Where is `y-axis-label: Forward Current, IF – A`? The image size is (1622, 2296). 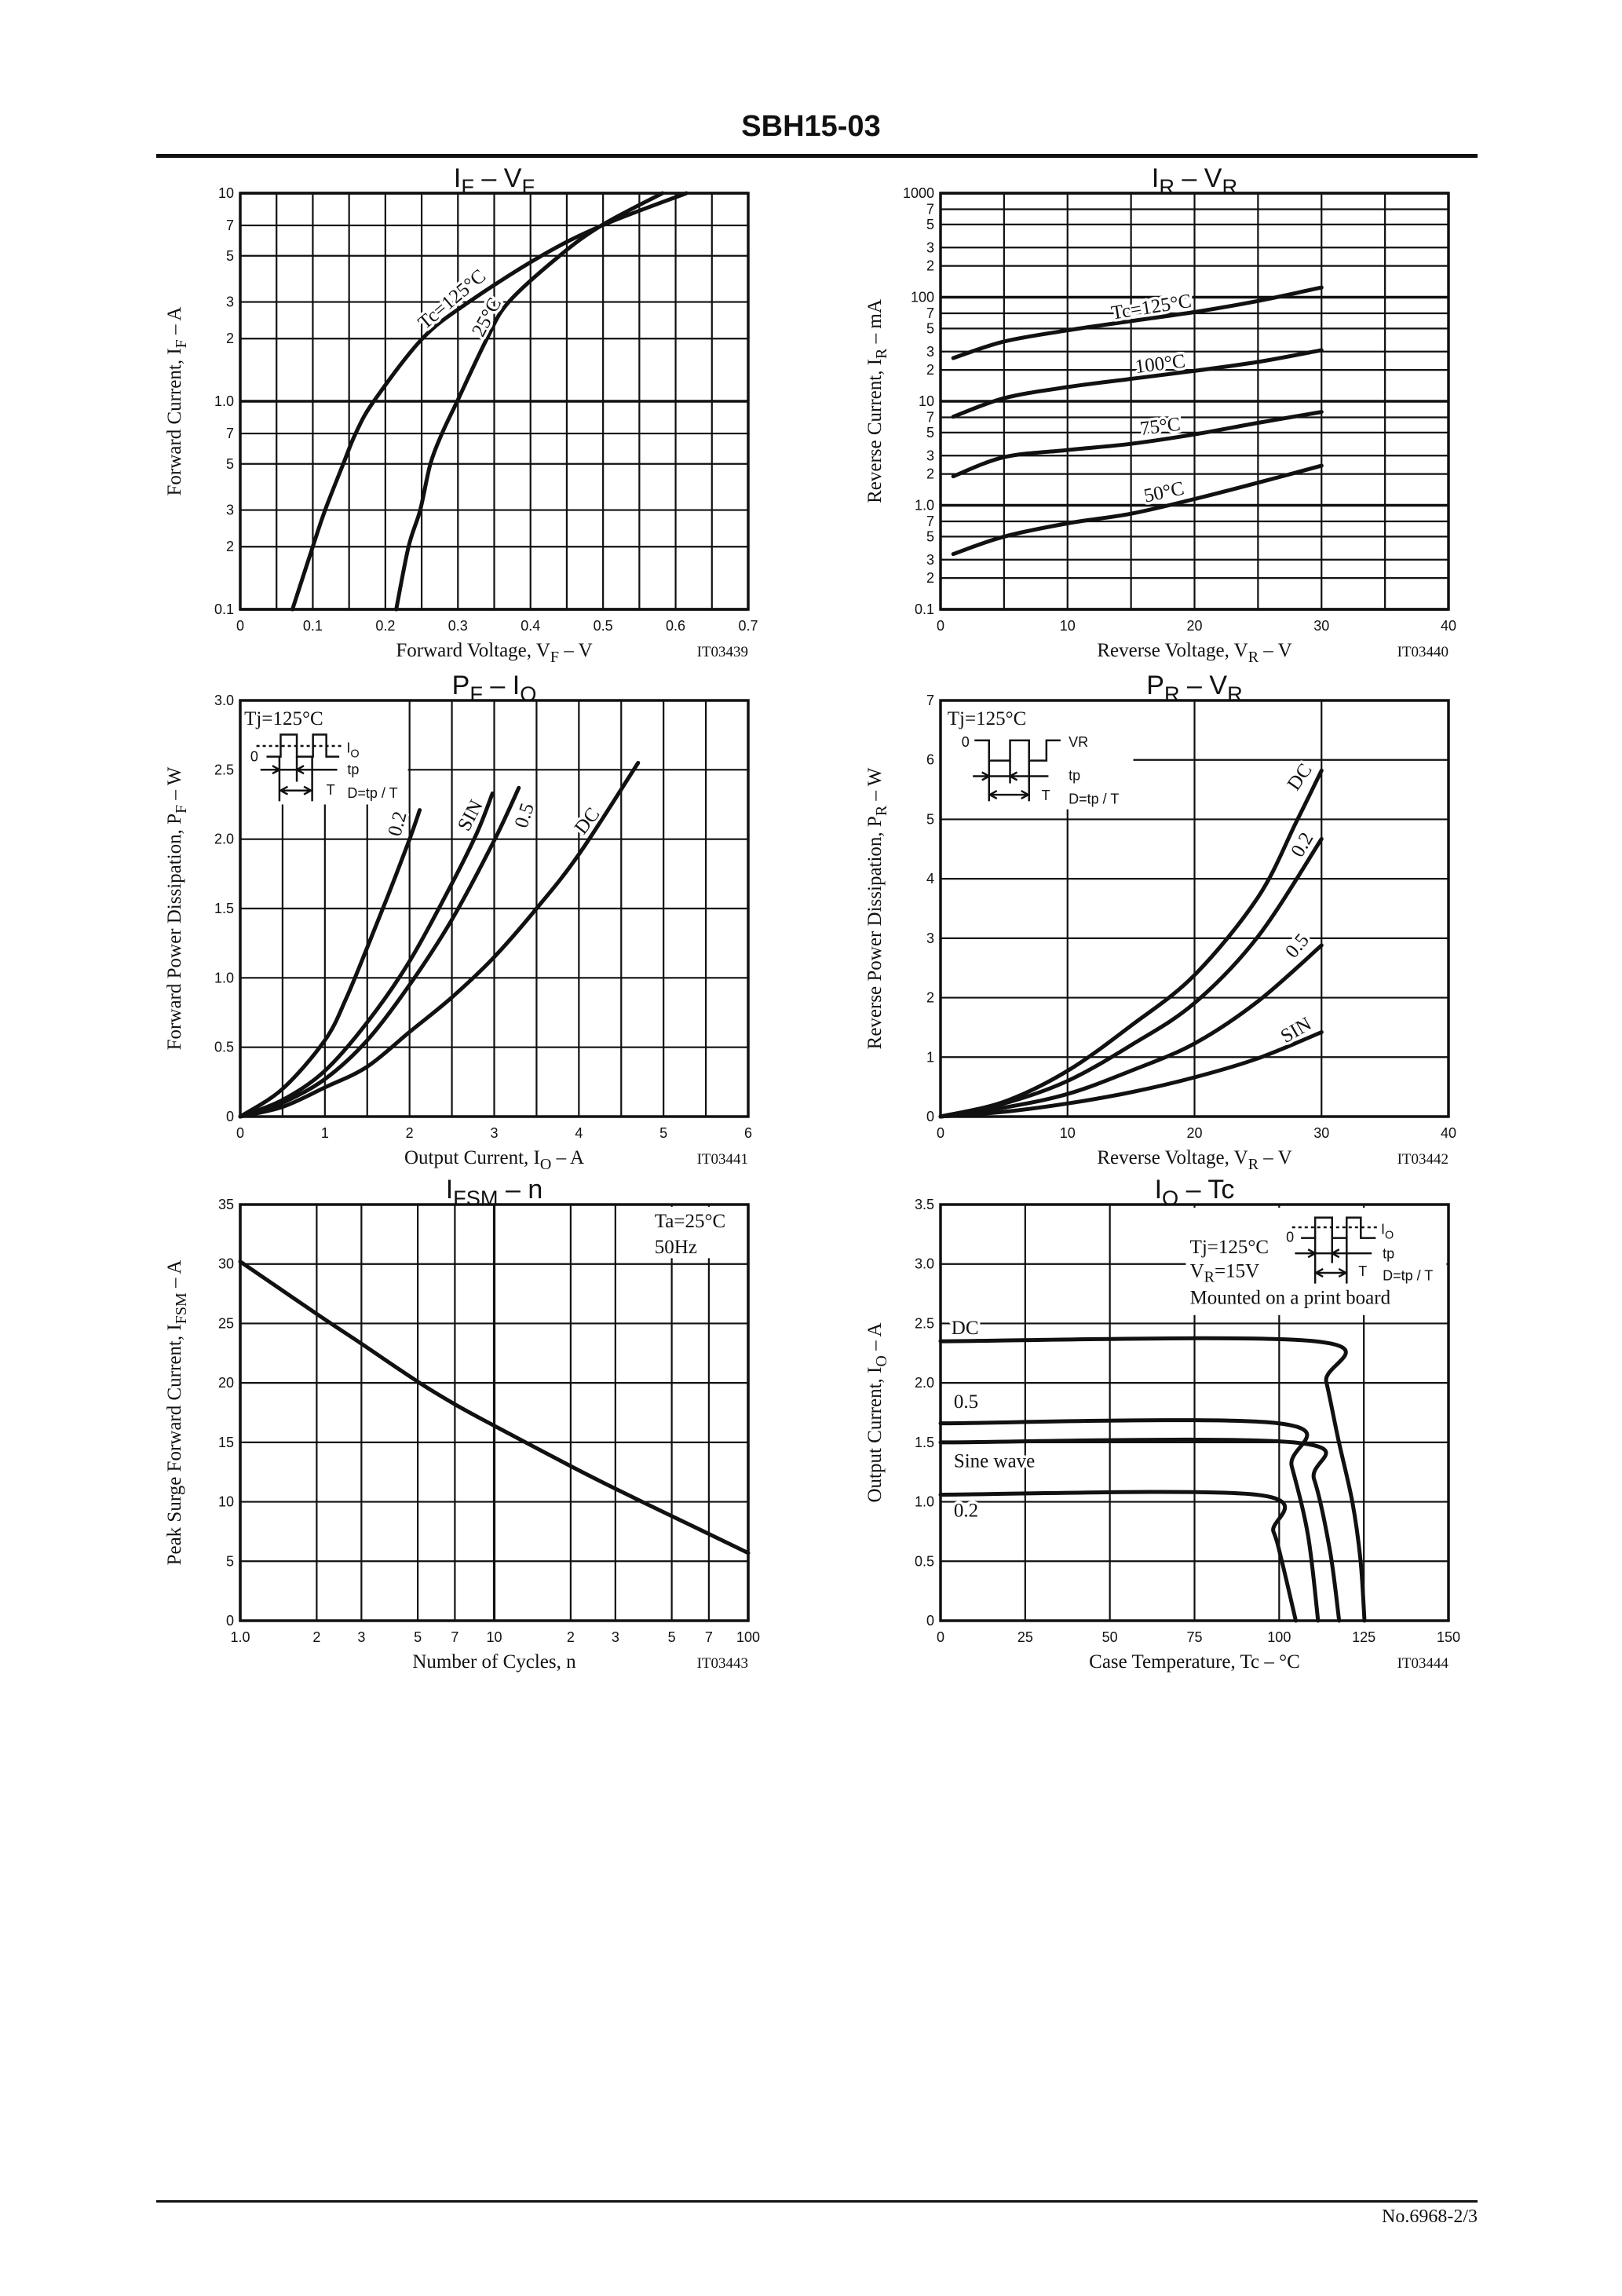 y-axis-label: Forward Current, IF – A is located at coordinates (177, 402).